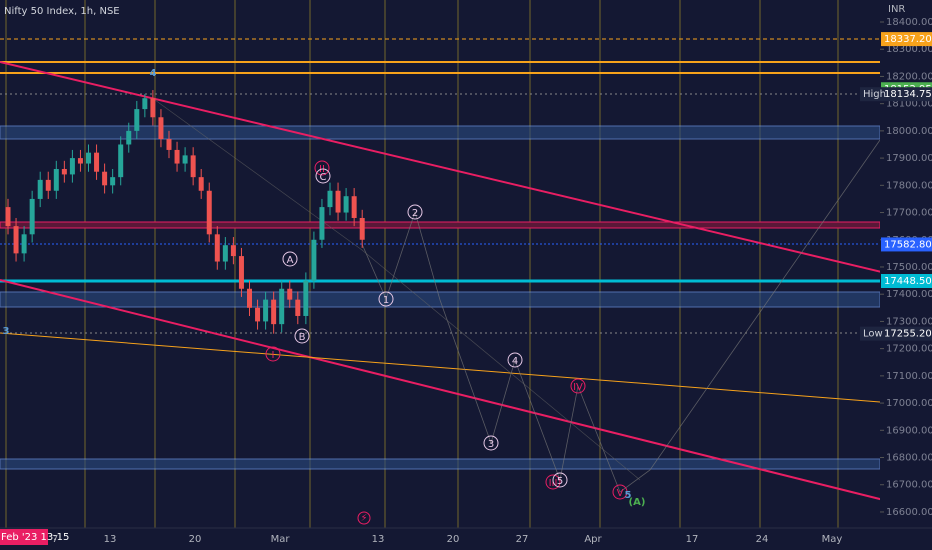 Image resolution: width=932 pixels, height=550 pixels. Describe the element at coordinates (35, 537) in the screenshot. I see `cursor-label: Feb '23 13:15` at that location.